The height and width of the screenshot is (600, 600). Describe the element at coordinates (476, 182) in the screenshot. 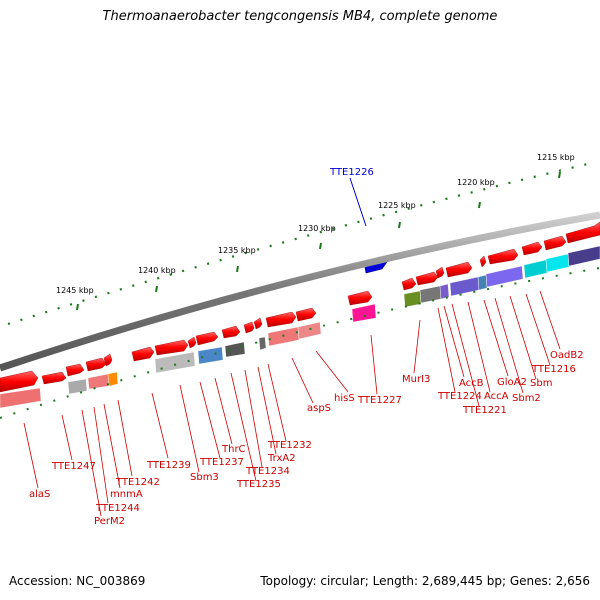

I see `scale-label-1220: 1220 kbp` at that location.